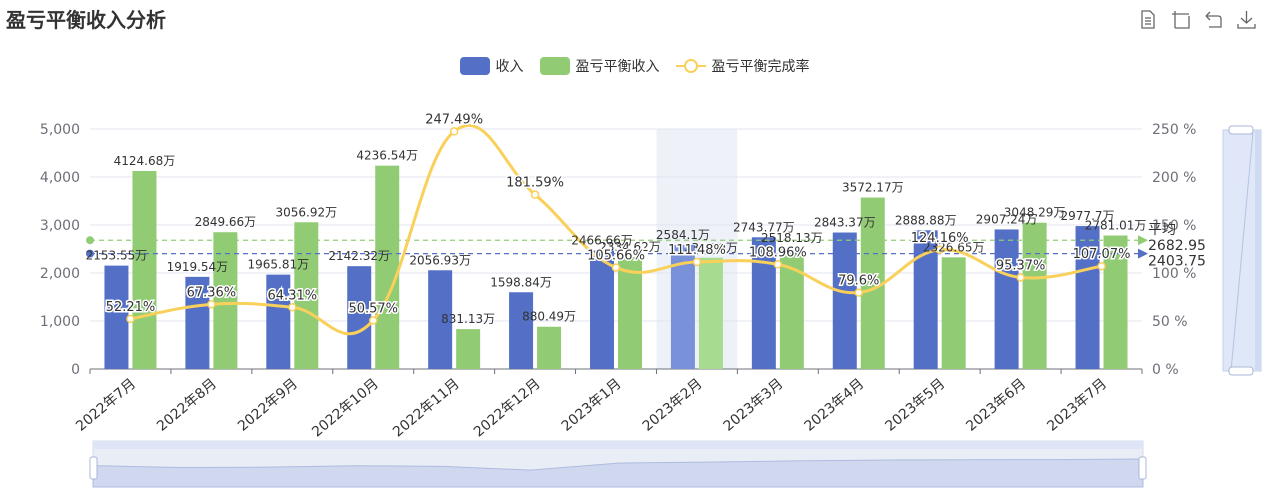 The image size is (1269, 497). I want to click on legend-swatch-income, so click(474, 66).